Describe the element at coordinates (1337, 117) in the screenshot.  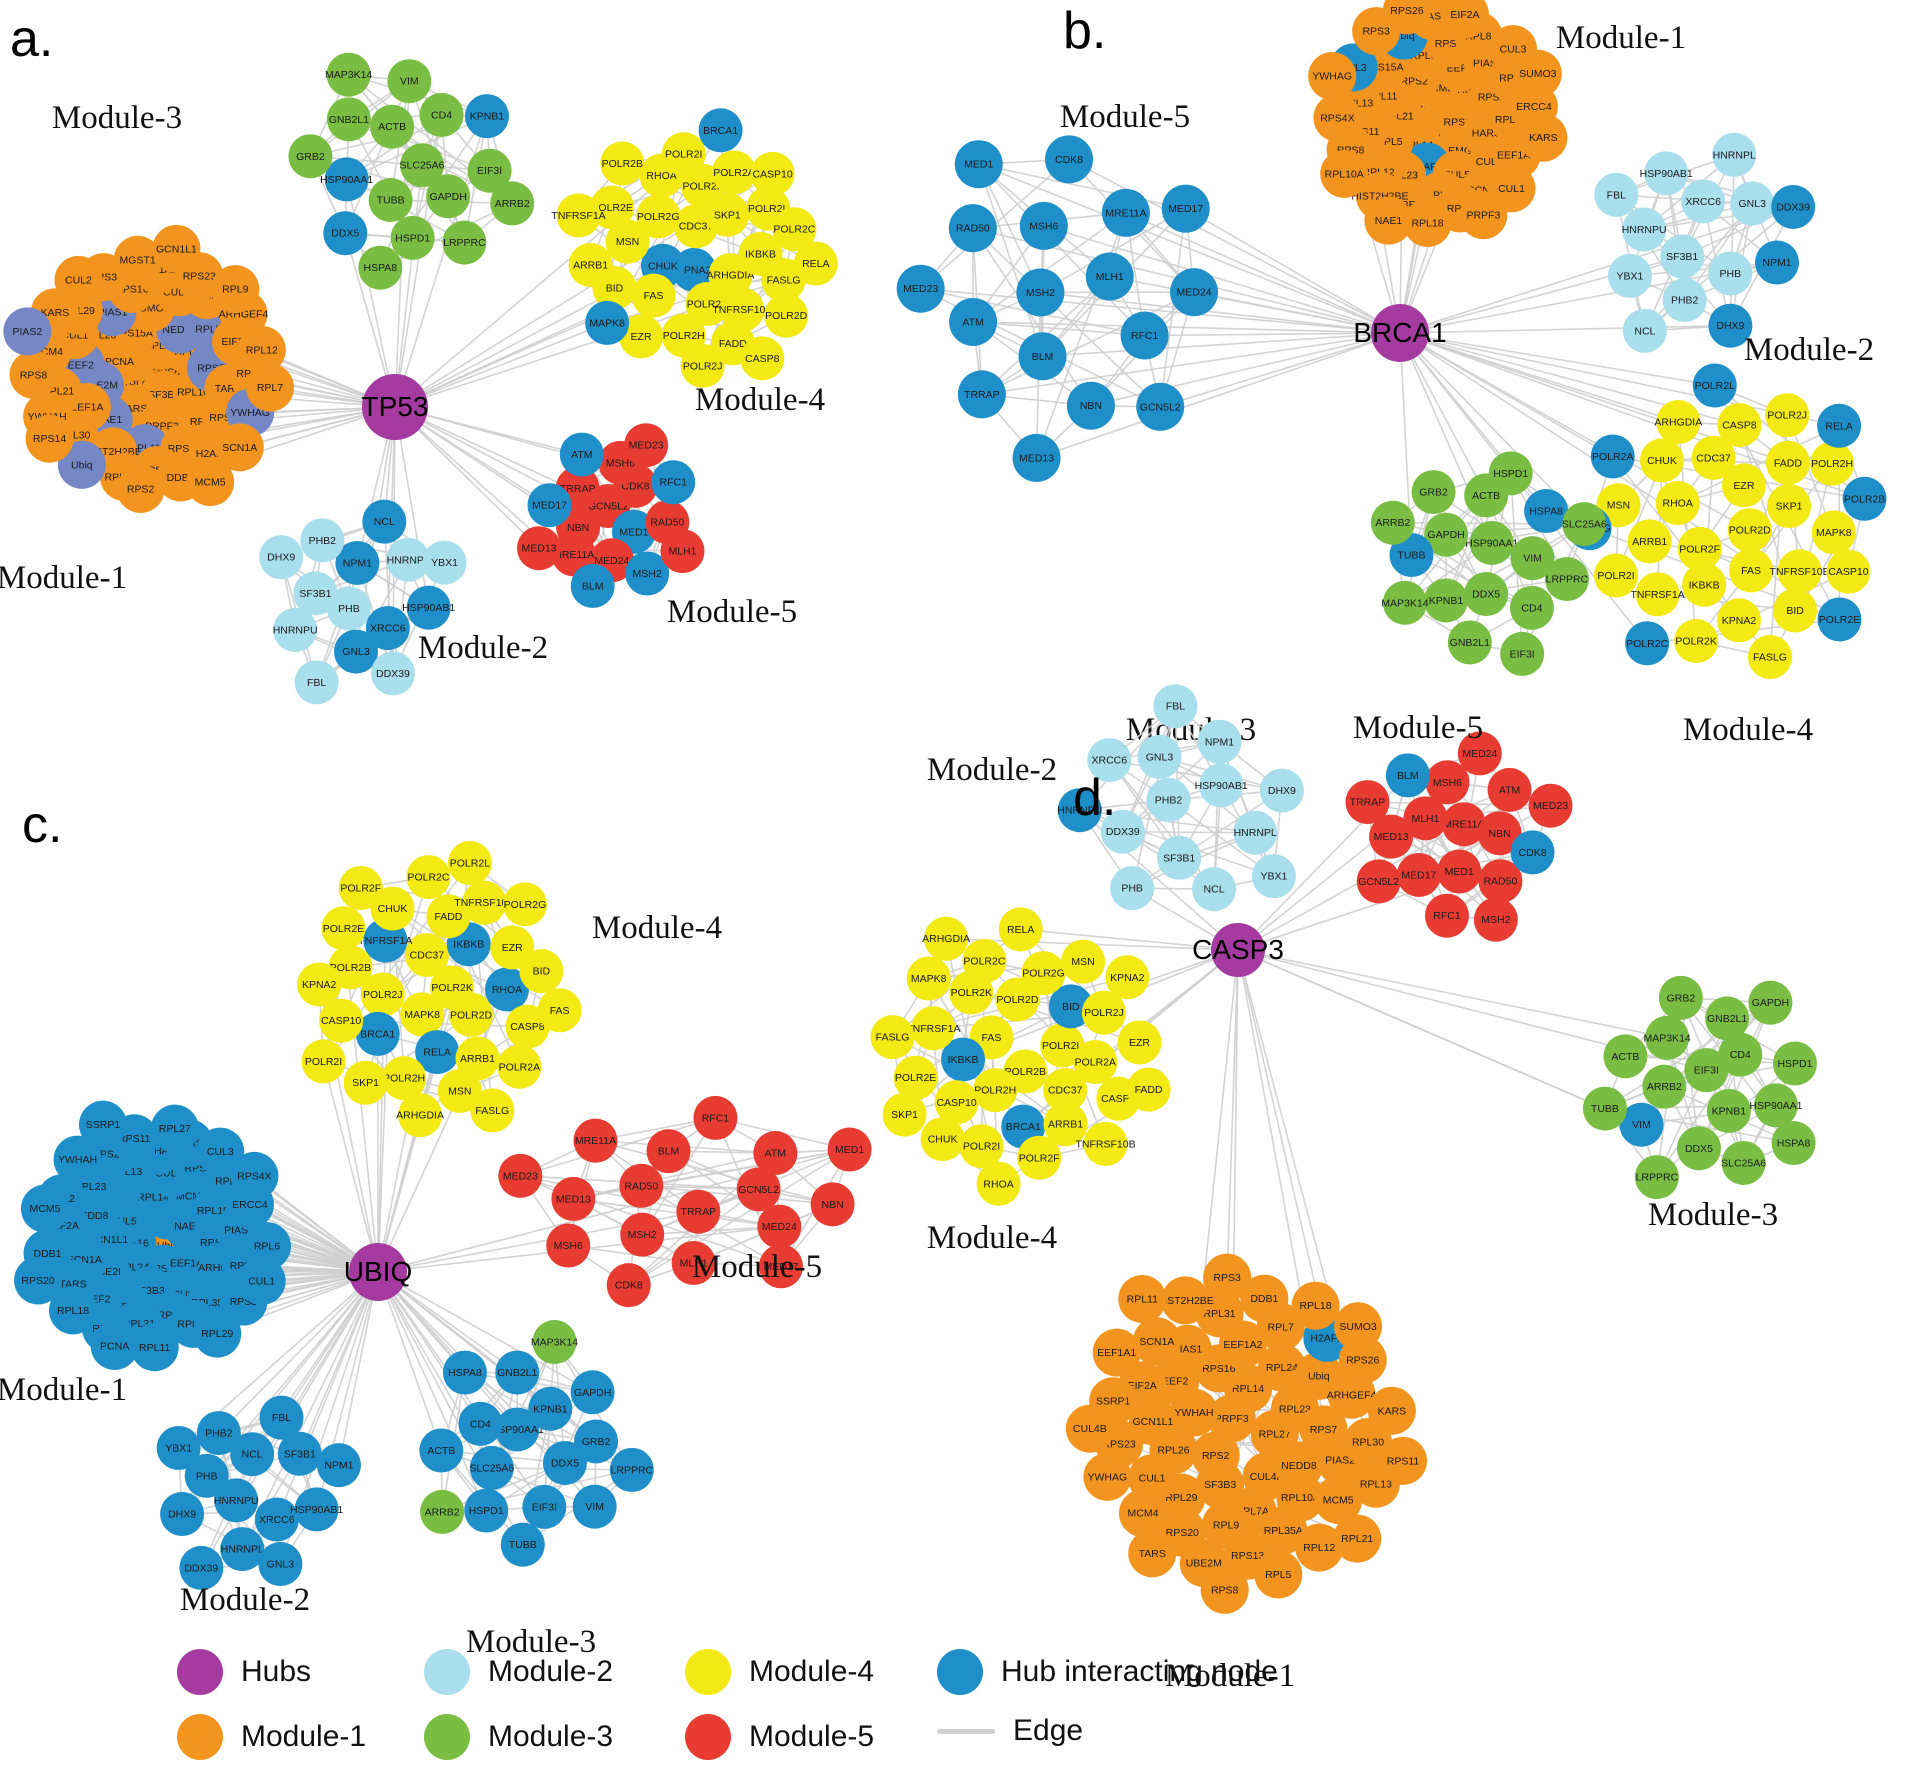
I see `node-rps4x: RPS4X` at that location.